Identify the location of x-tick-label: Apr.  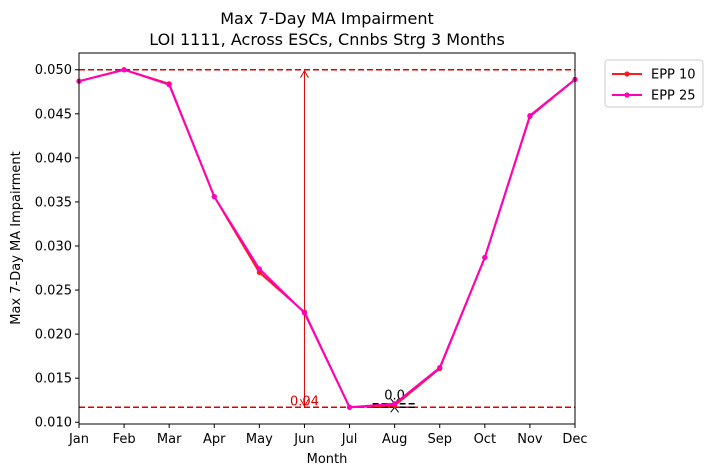
(214, 439).